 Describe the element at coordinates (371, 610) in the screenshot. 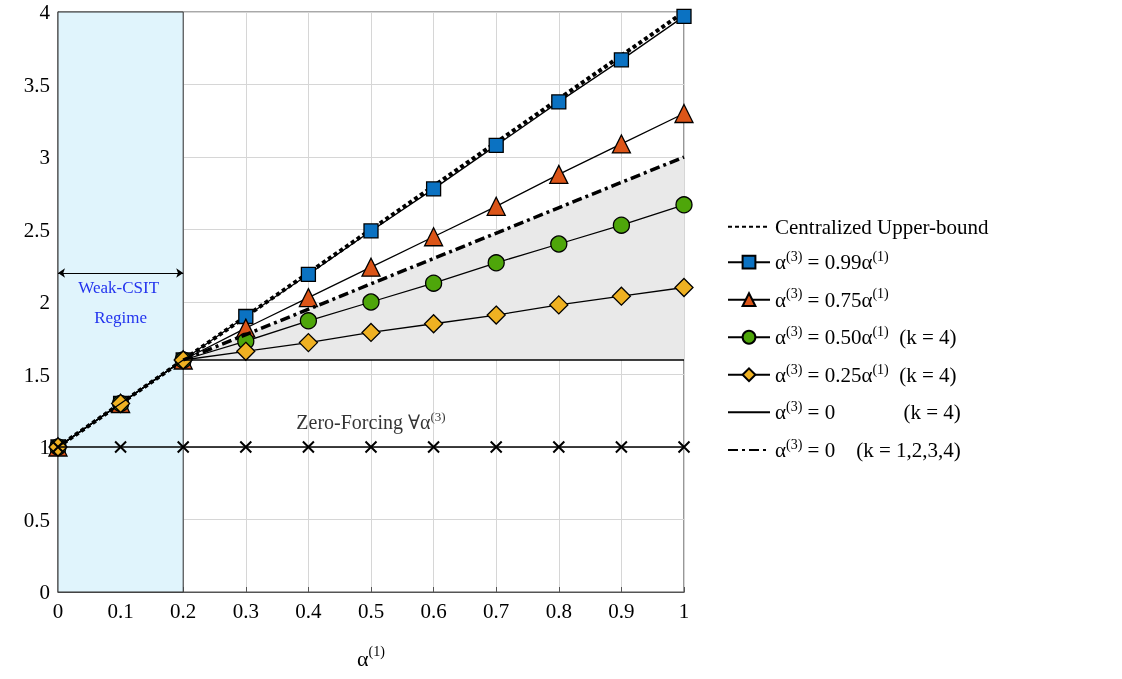

I see `x-tick-label: 0.5` at that location.